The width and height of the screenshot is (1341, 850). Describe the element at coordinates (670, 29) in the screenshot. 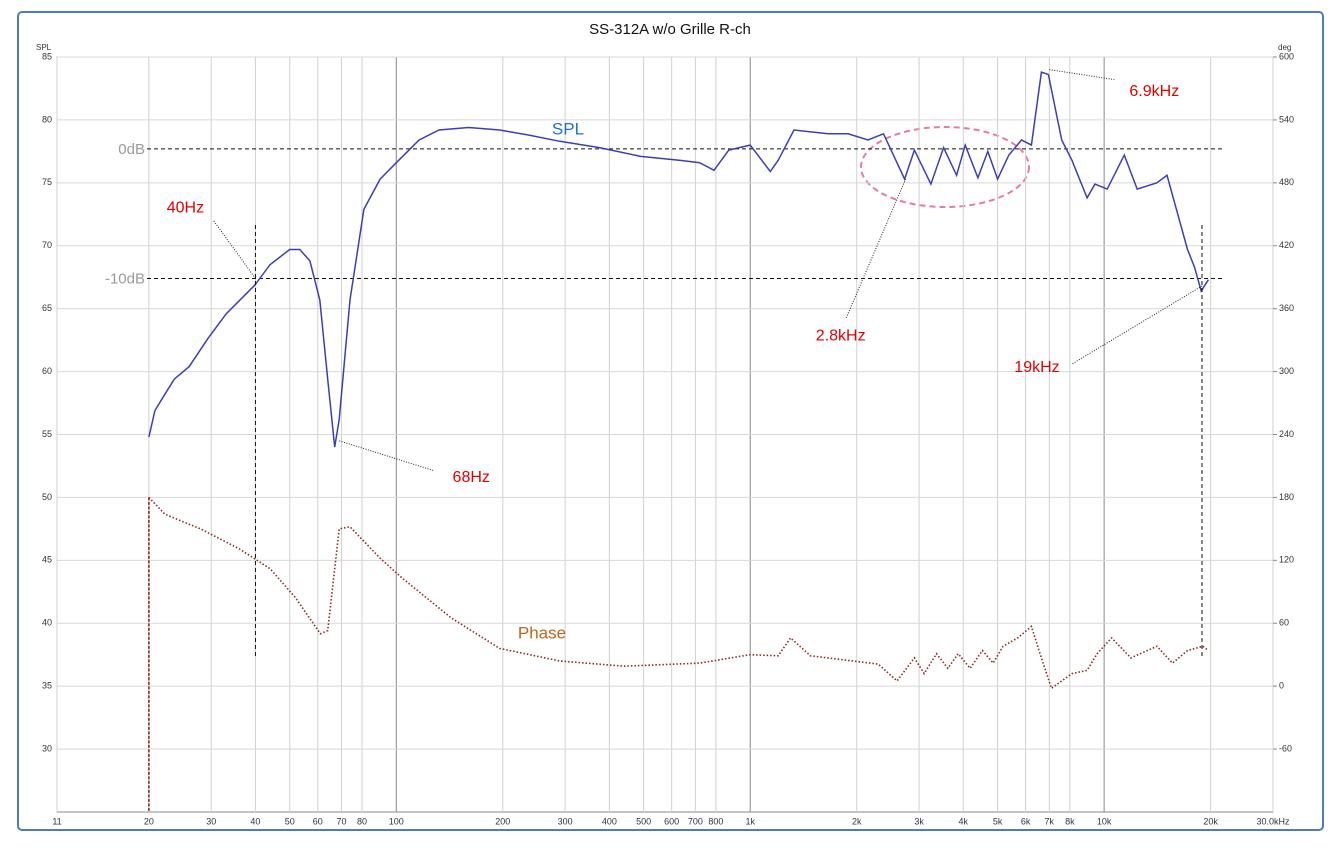

I see `chart-title: SS-312A w/o Grille R-ch` at that location.